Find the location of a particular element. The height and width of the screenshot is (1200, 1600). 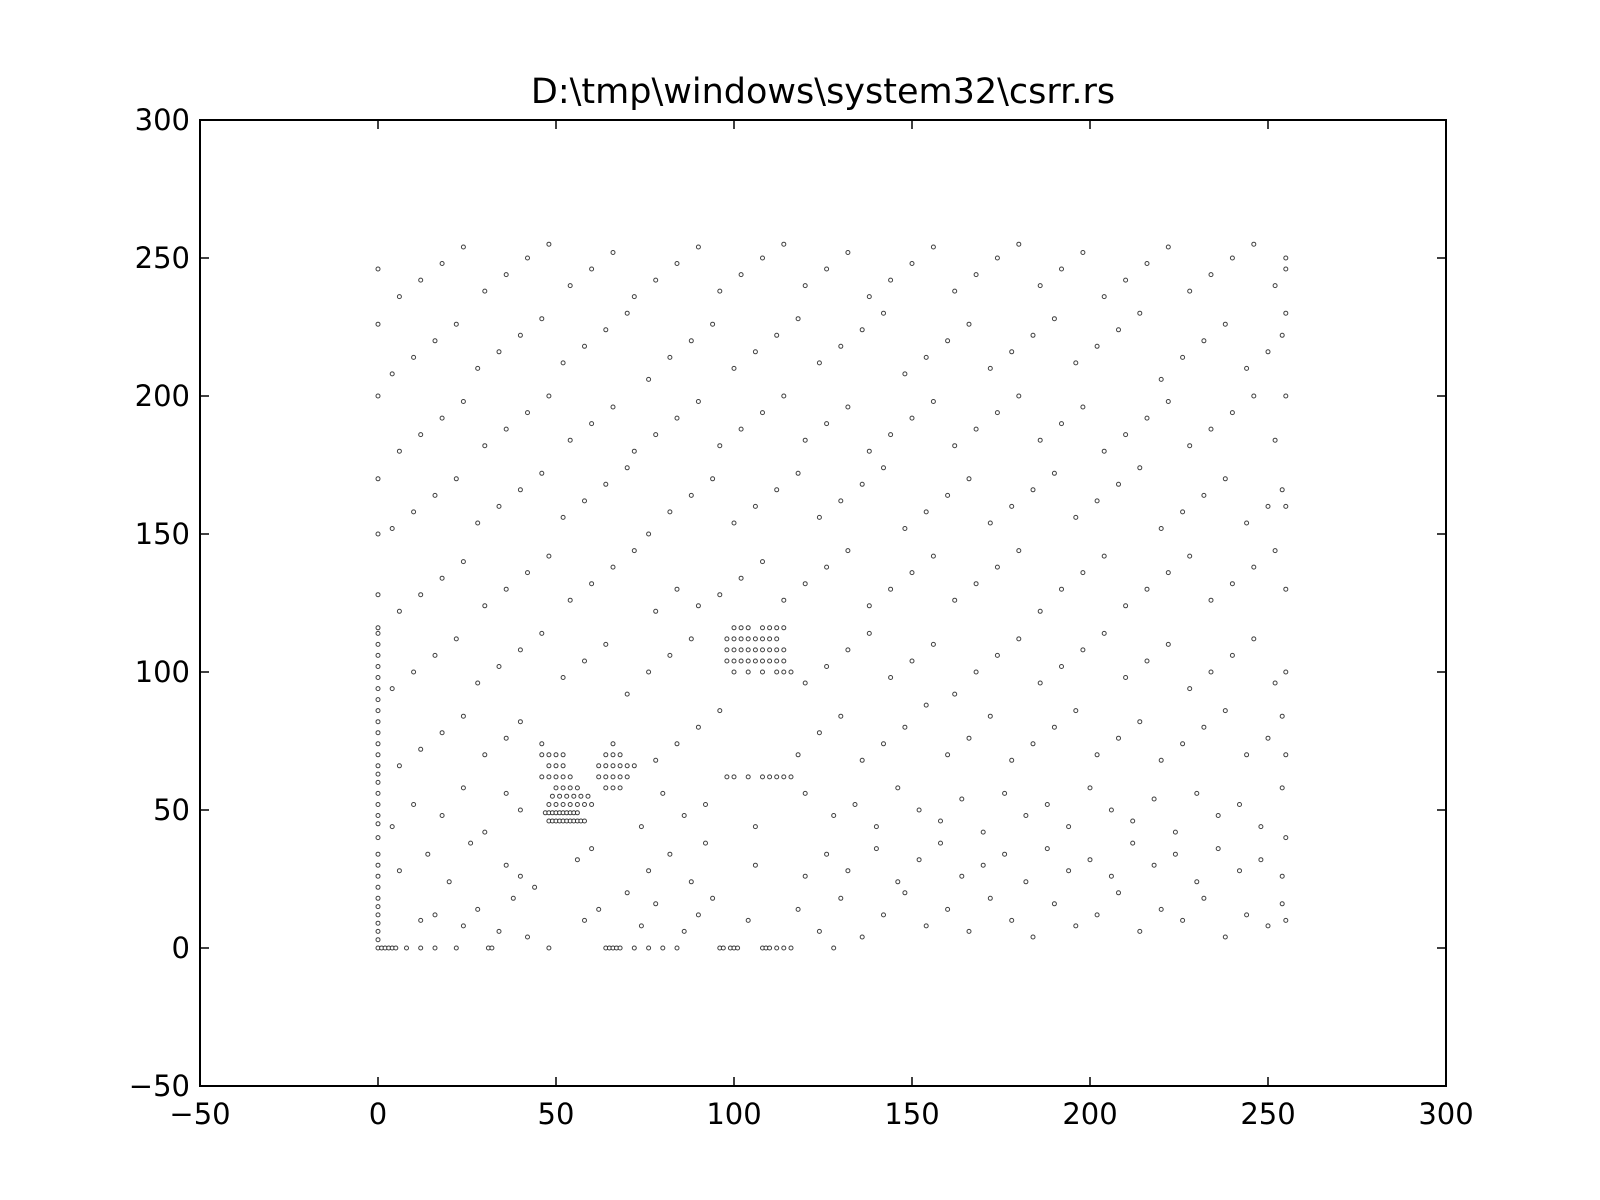

x-tick-label: 150 is located at coordinates (911, 1114).